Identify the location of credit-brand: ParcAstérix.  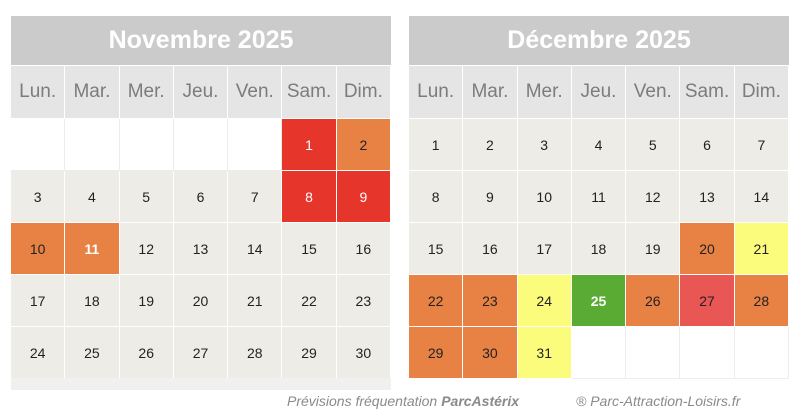
(480, 401).